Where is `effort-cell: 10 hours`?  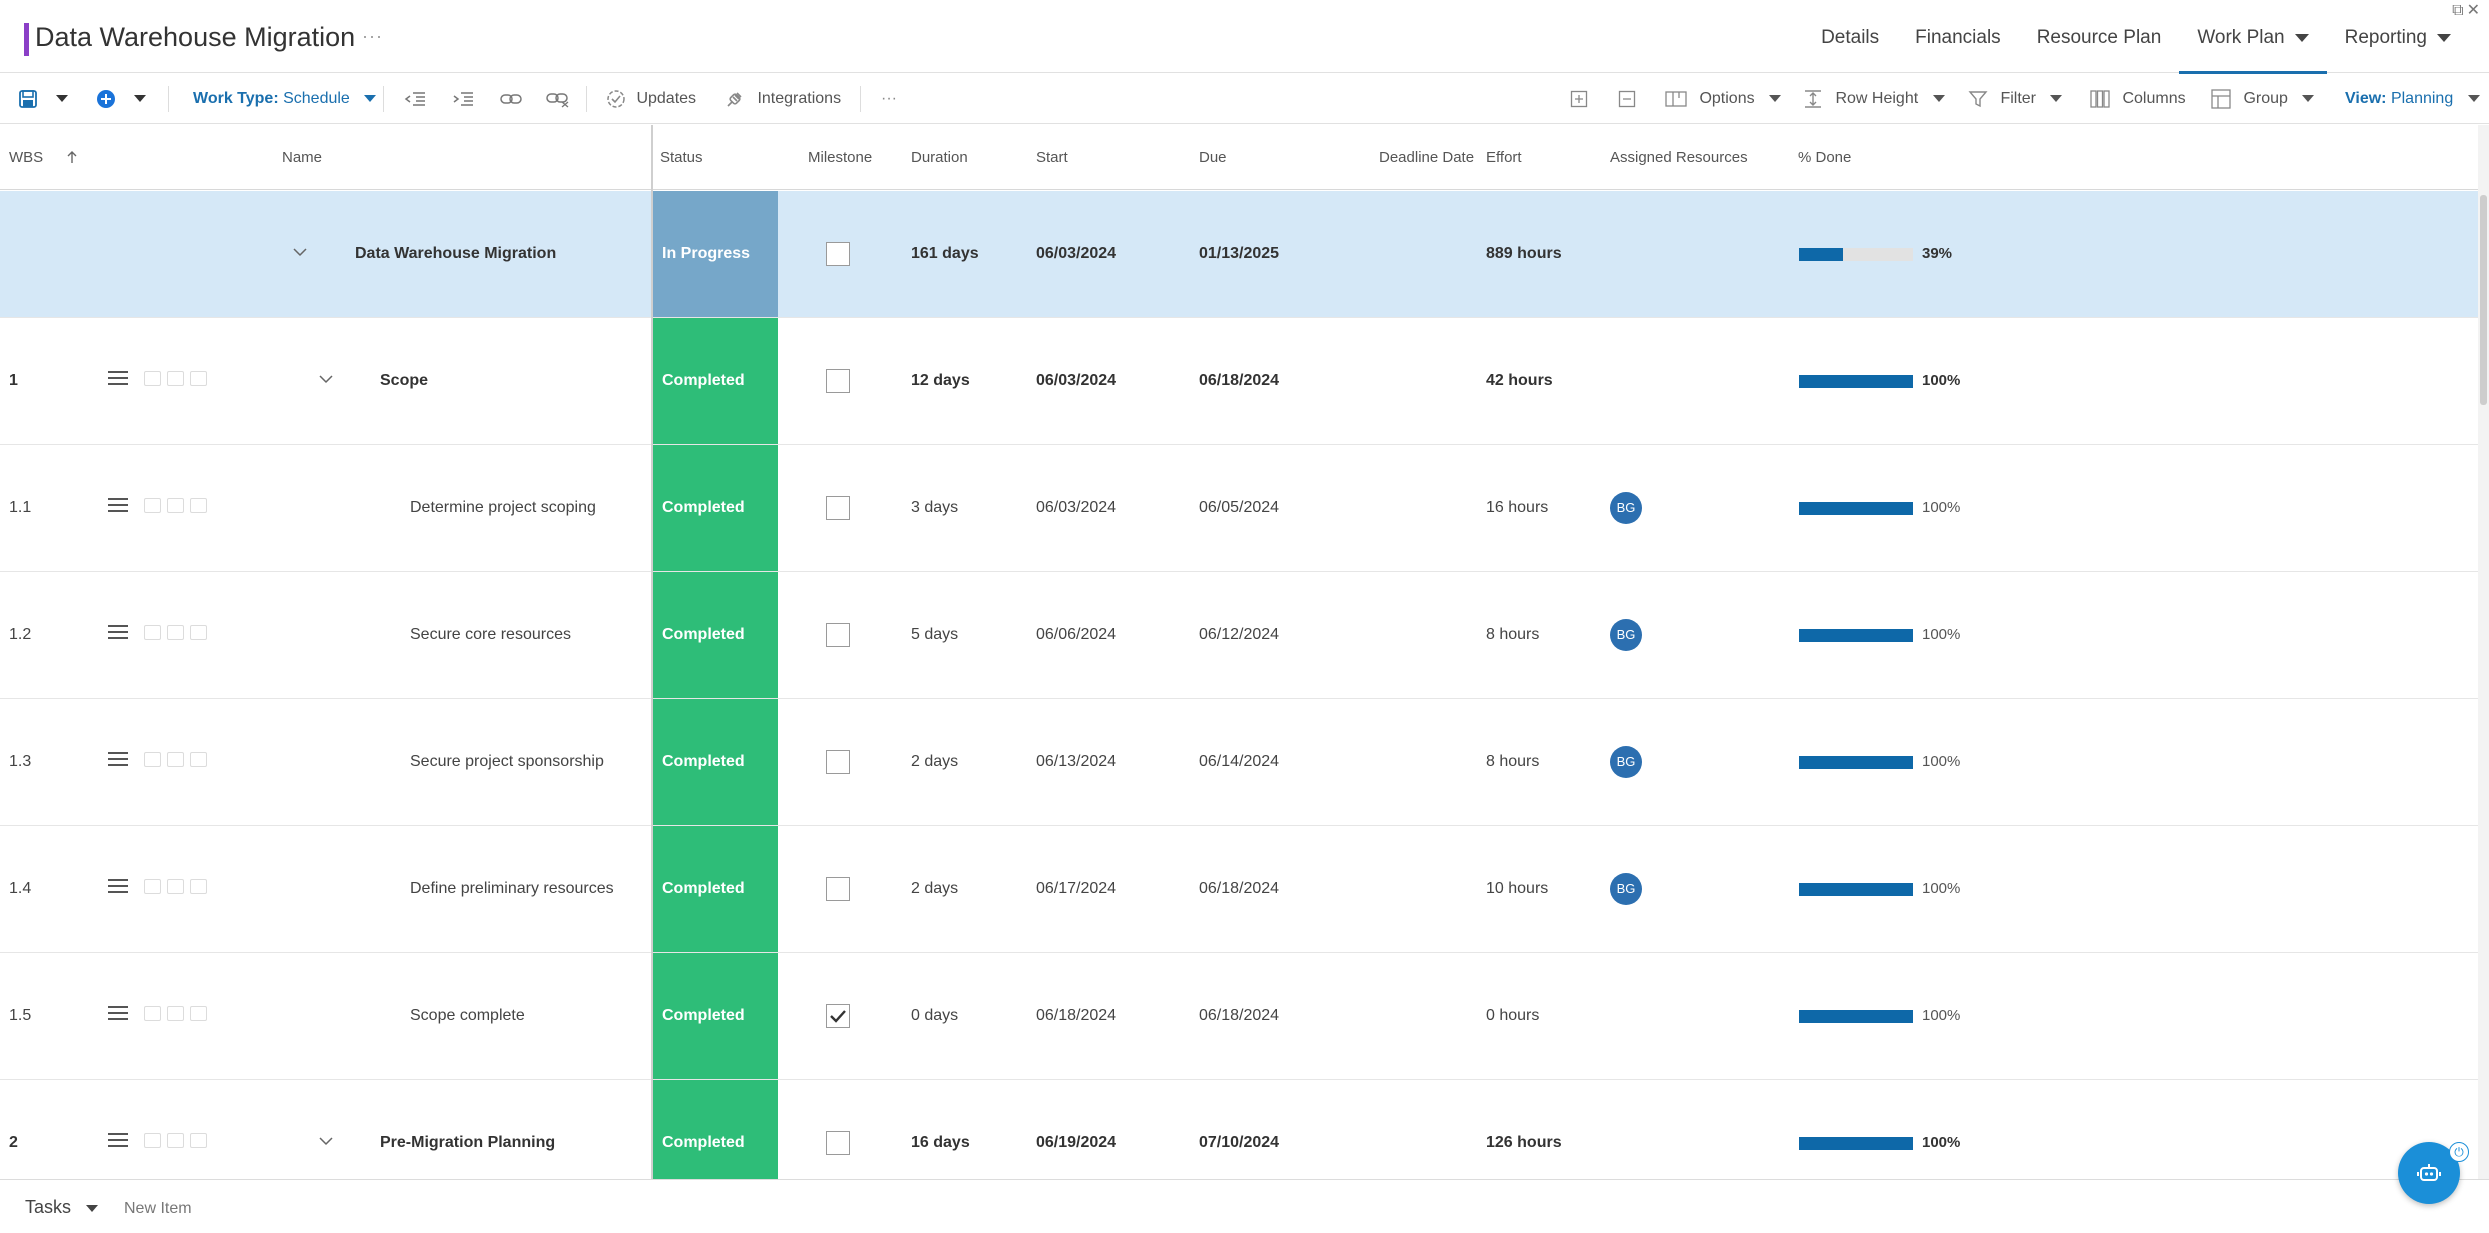
effort-cell: 10 hours is located at coordinates (1517, 888).